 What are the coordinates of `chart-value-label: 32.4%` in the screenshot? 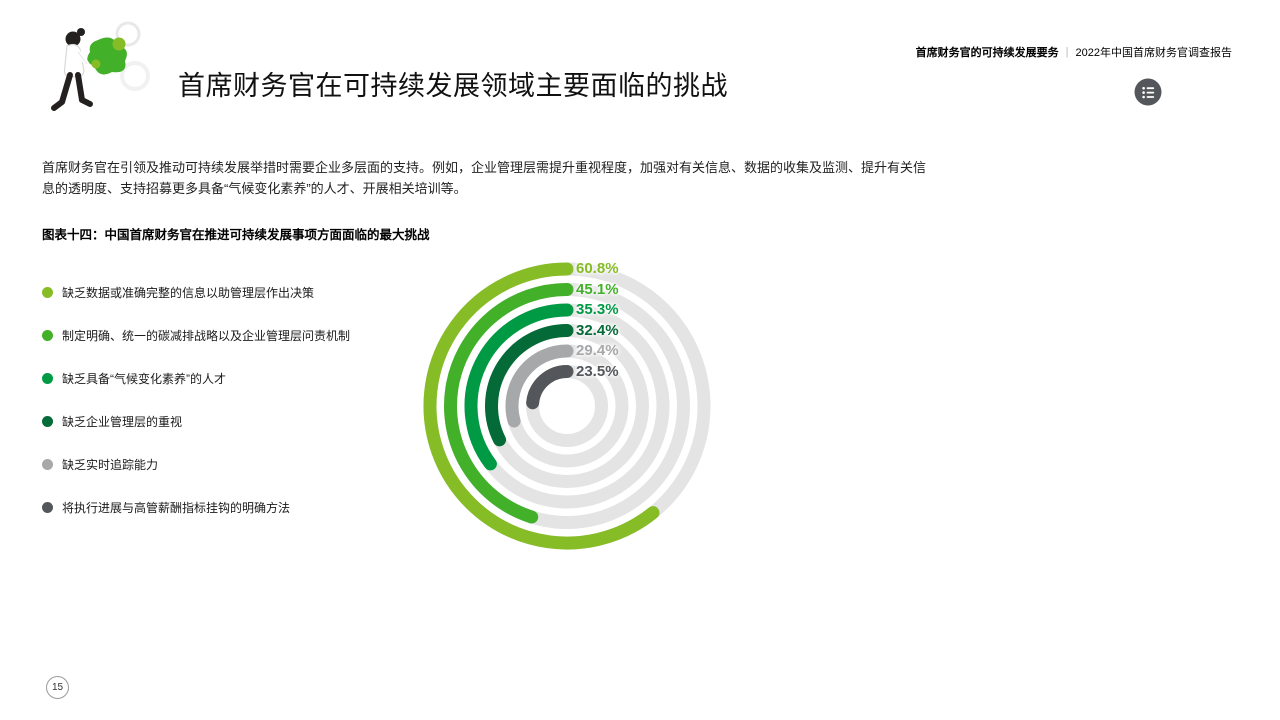 It's located at (597, 330).